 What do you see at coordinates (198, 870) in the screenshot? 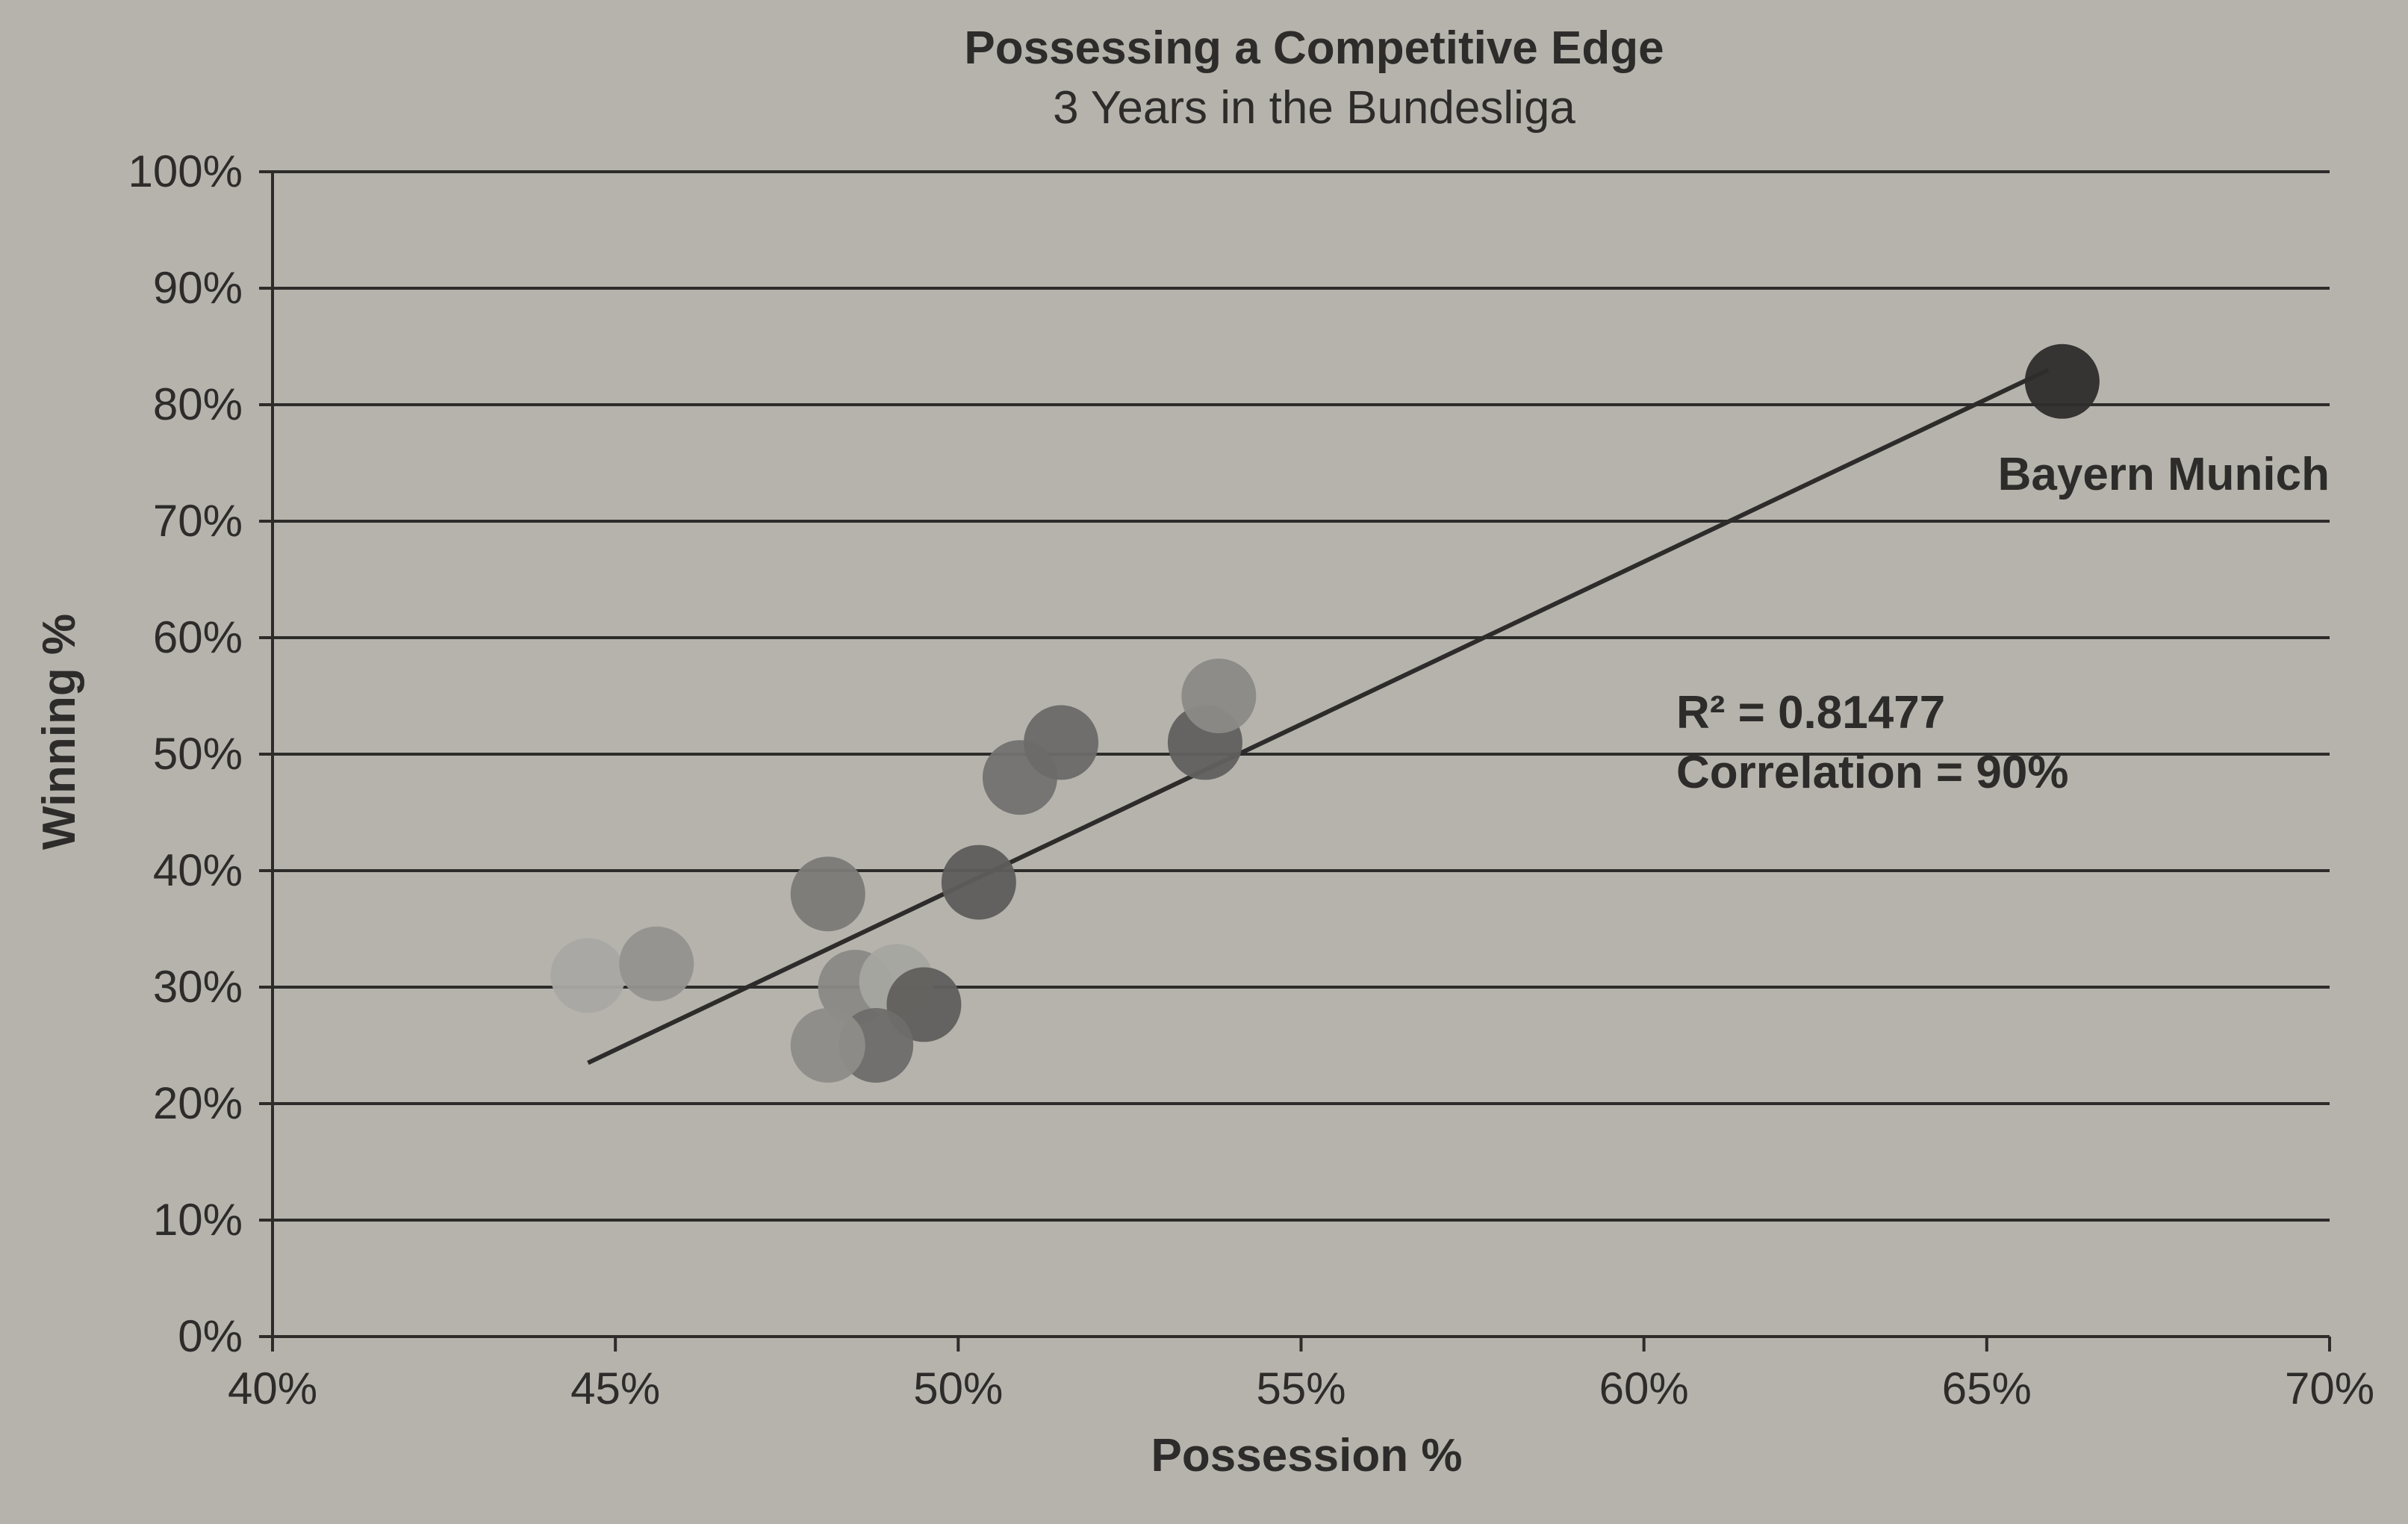
I see `y-tick-label: 40%` at bounding box center [198, 870].